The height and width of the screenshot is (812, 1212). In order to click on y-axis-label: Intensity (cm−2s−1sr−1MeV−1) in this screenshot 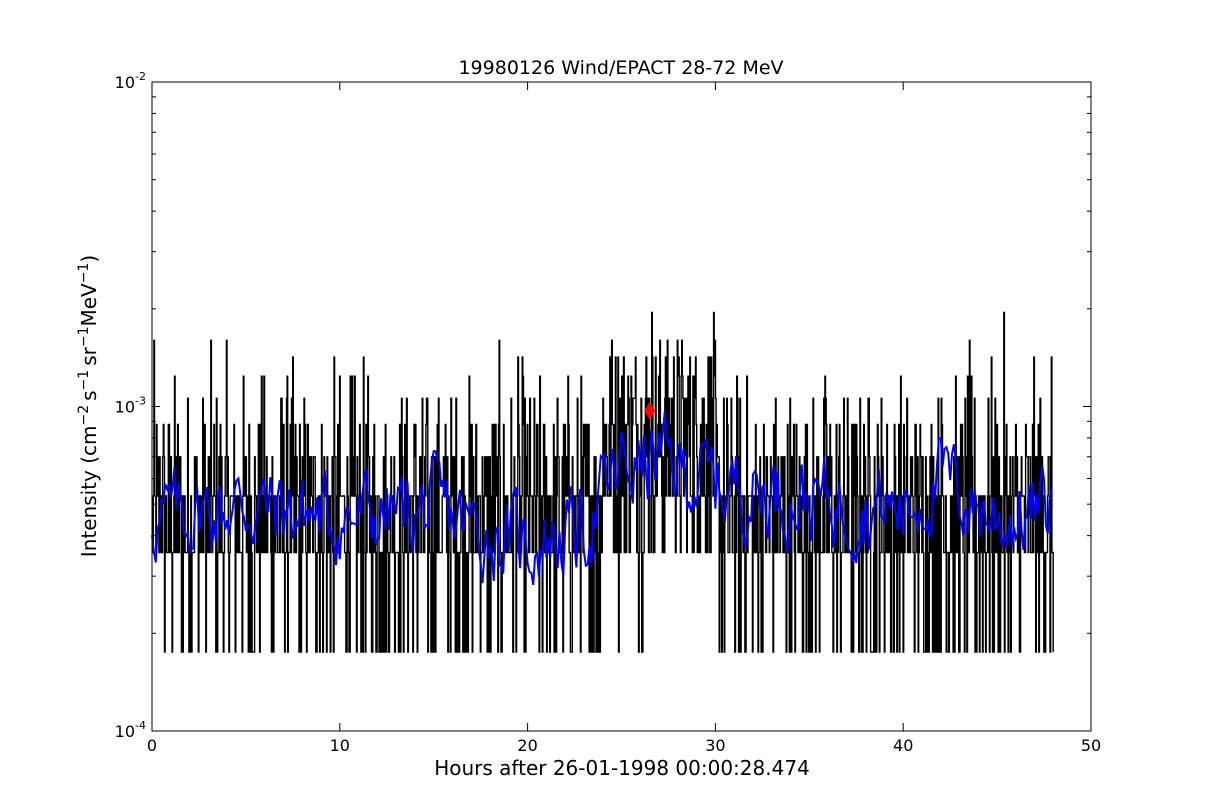, I will do `click(88, 406)`.